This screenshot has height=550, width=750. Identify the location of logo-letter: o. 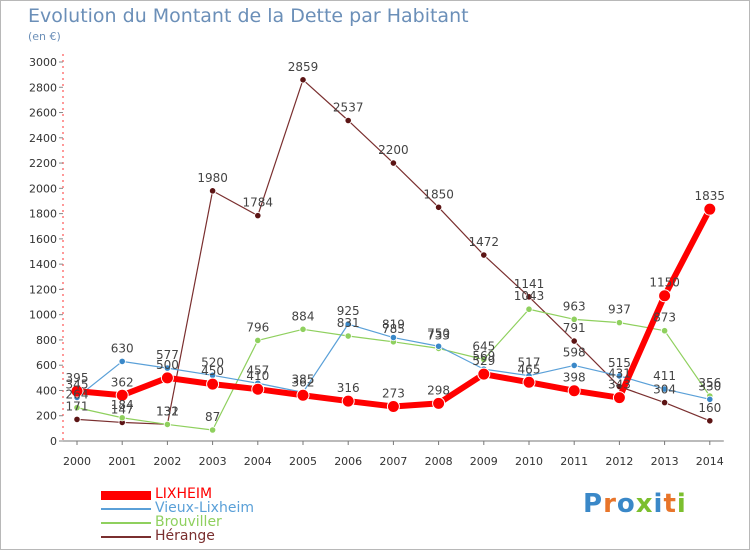
(626, 504).